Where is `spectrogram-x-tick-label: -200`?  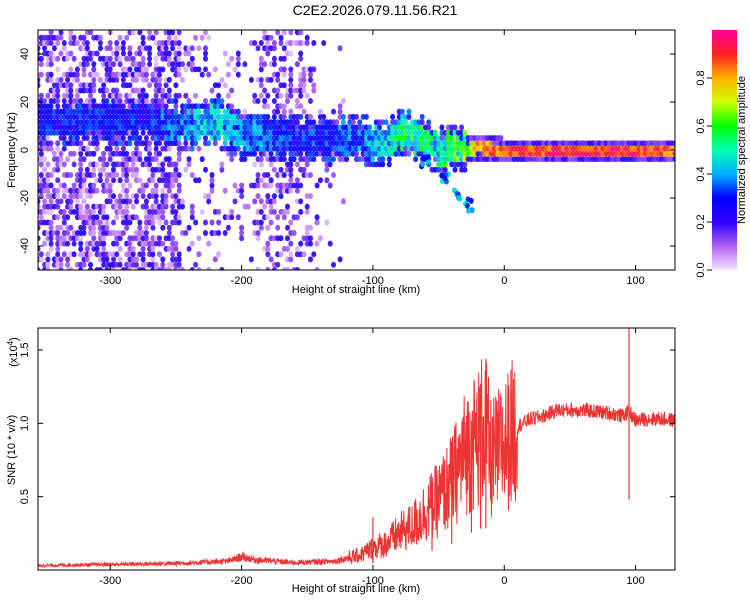 spectrogram-x-tick-label: -200 is located at coordinates (242, 281).